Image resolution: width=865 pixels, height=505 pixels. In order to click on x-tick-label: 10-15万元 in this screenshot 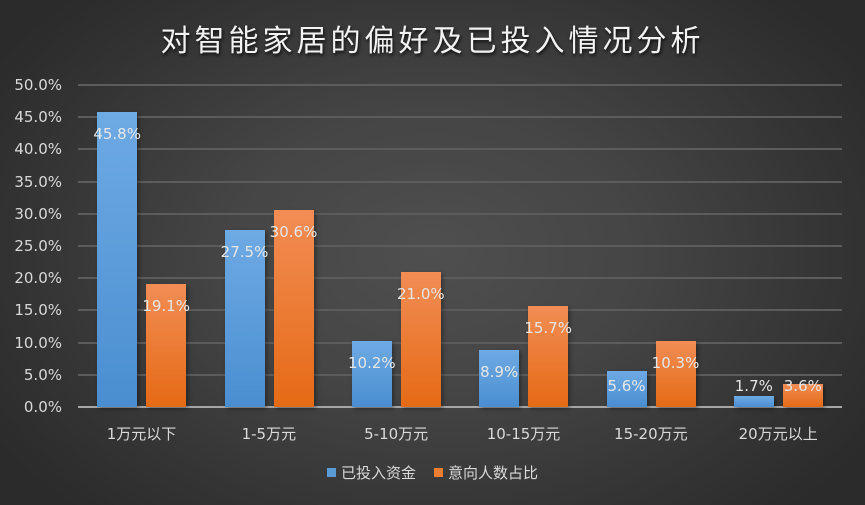, I will do `click(523, 434)`.